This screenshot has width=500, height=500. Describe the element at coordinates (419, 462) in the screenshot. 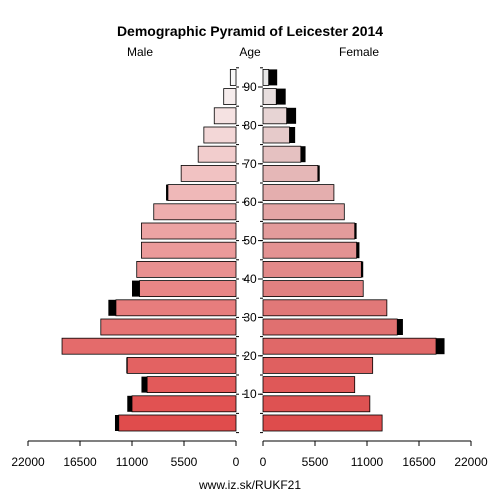

I see `x-tick-label-female: 16500` at that location.